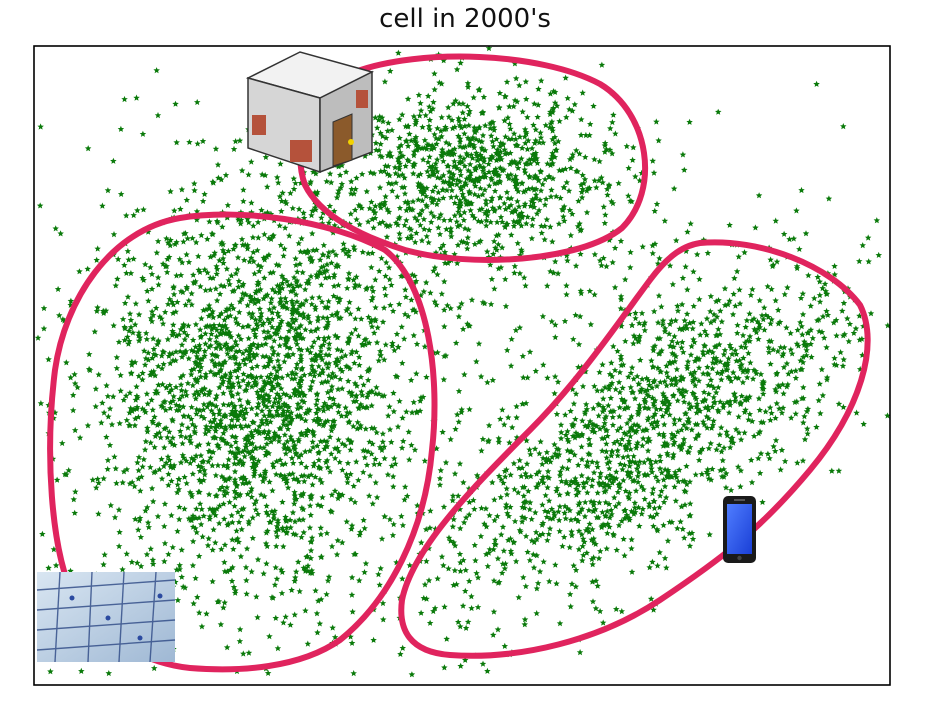  Describe the element at coordinates (473, 158) in the screenshot. I see `cluster-outline-house` at that location.